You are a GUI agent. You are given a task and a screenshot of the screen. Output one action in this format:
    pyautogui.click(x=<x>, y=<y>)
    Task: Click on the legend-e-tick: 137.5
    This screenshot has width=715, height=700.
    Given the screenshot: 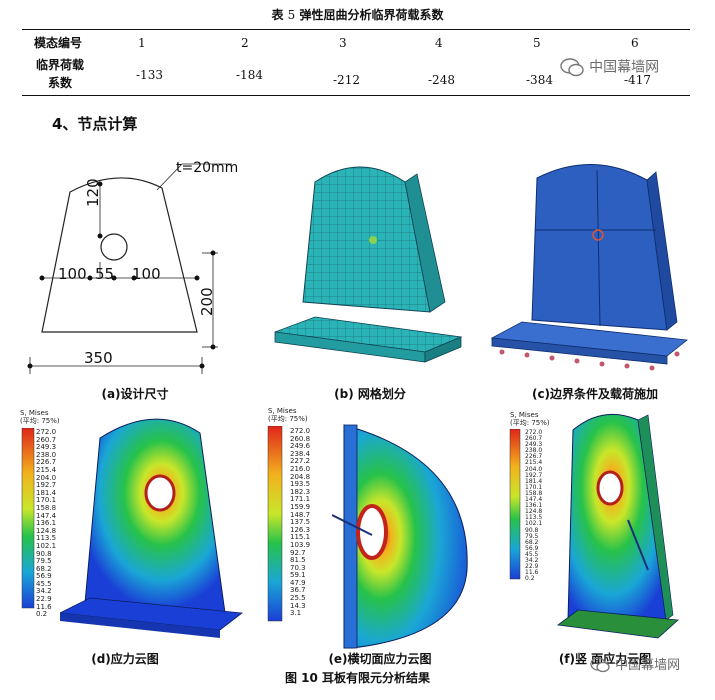 What is the action you would take?
    pyautogui.click(x=300, y=522)
    